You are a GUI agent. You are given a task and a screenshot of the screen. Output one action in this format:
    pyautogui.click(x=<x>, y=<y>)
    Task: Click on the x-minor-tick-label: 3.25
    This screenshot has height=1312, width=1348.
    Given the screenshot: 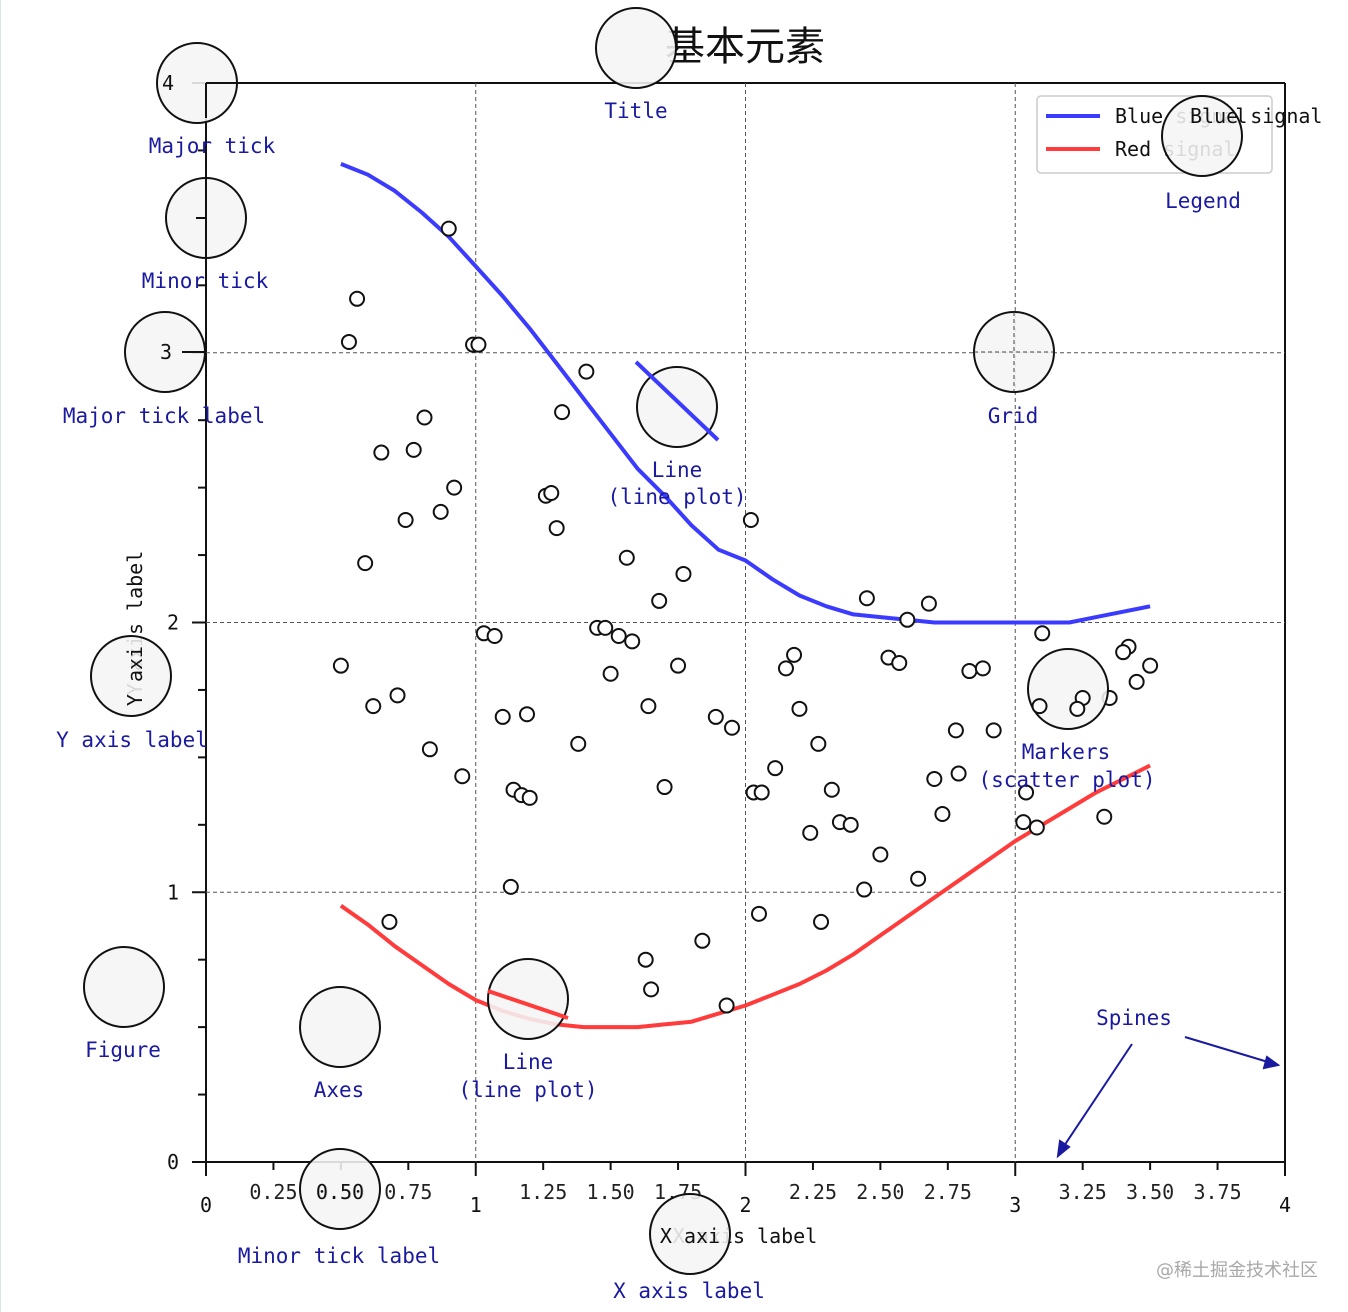 What is the action you would take?
    pyautogui.click(x=1083, y=1192)
    